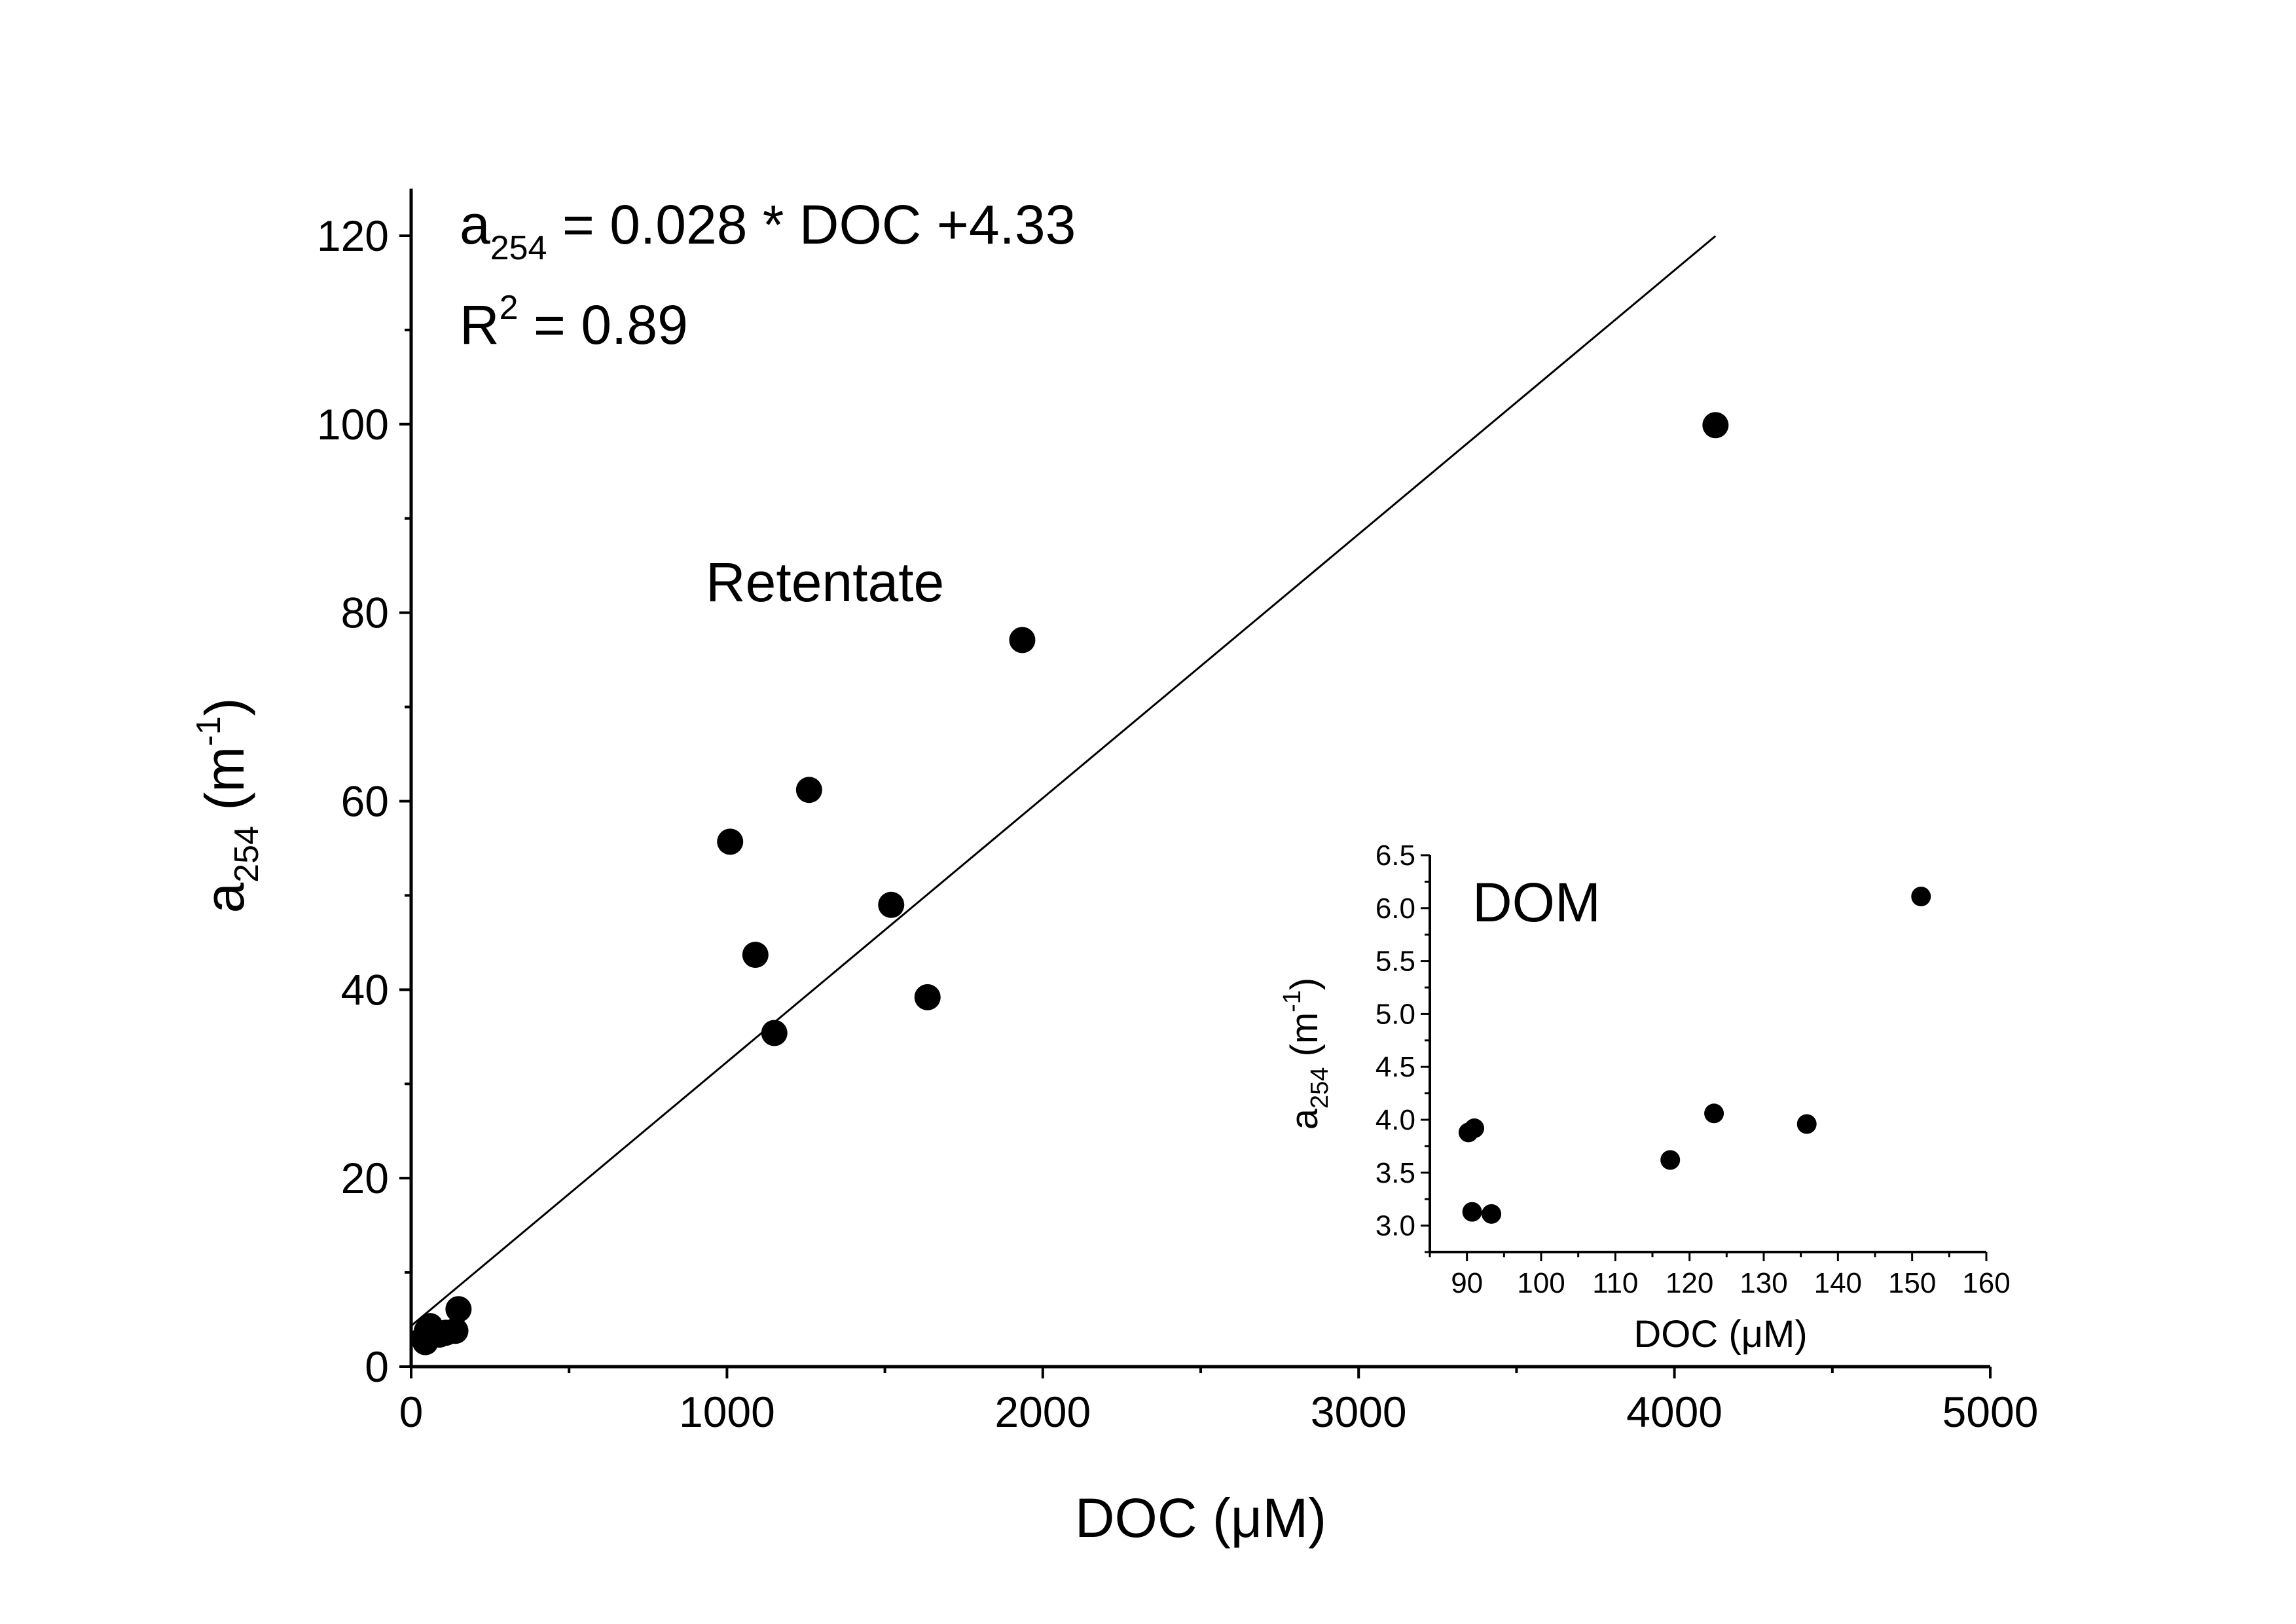  Describe the element at coordinates (603, 325) in the screenshot. I see `r-squared-rest: = 0.89` at that location.